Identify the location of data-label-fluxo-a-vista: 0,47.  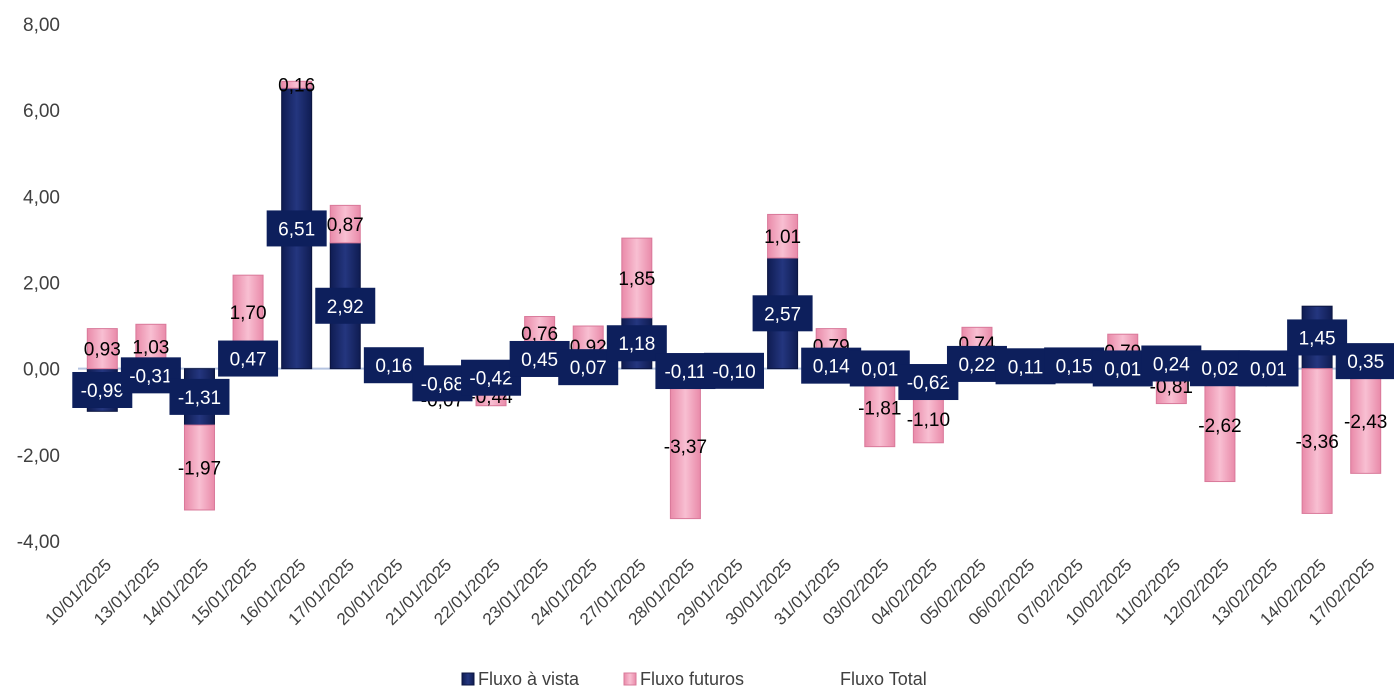
(248, 360).